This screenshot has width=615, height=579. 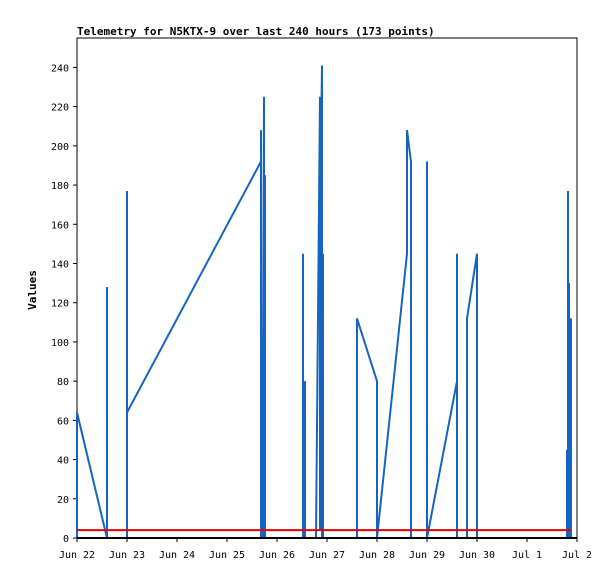 I want to click on y-tick-label: 240, so click(x=60, y=68).